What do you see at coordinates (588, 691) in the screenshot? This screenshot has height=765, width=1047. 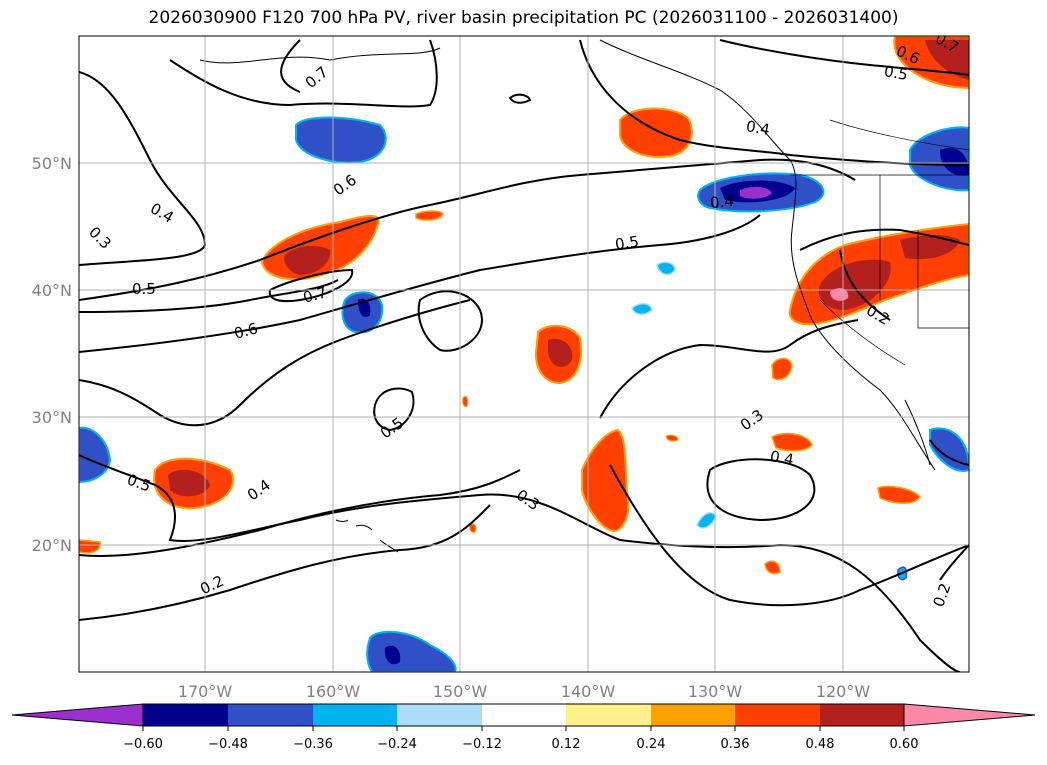 I see `lon-label: 140°W` at bounding box center [588, 691].